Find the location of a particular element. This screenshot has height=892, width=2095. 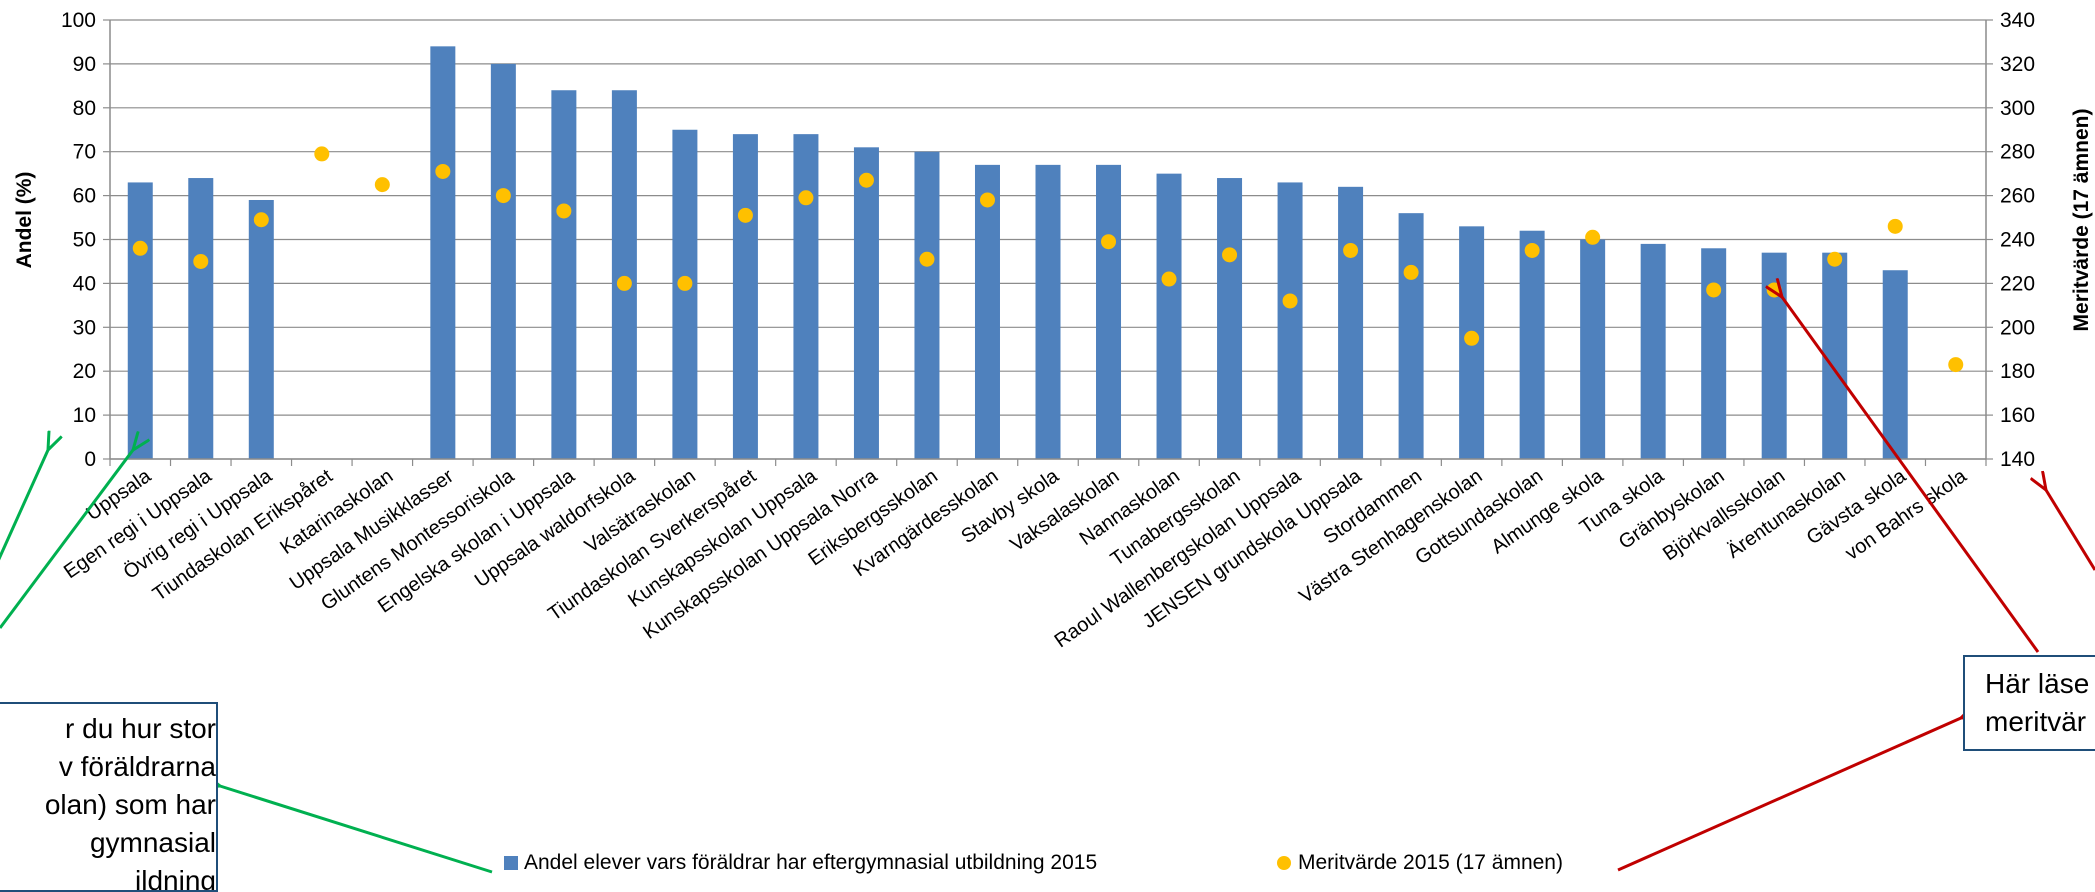

green-arrow-uppsala-bar is located at coordinates (66, 539).